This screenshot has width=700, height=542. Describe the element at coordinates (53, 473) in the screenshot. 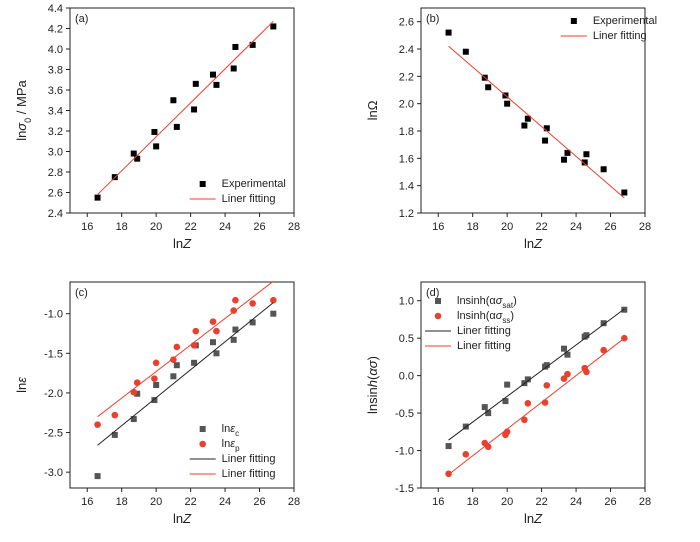

I see `y-tick-label: -3.0` at that location.